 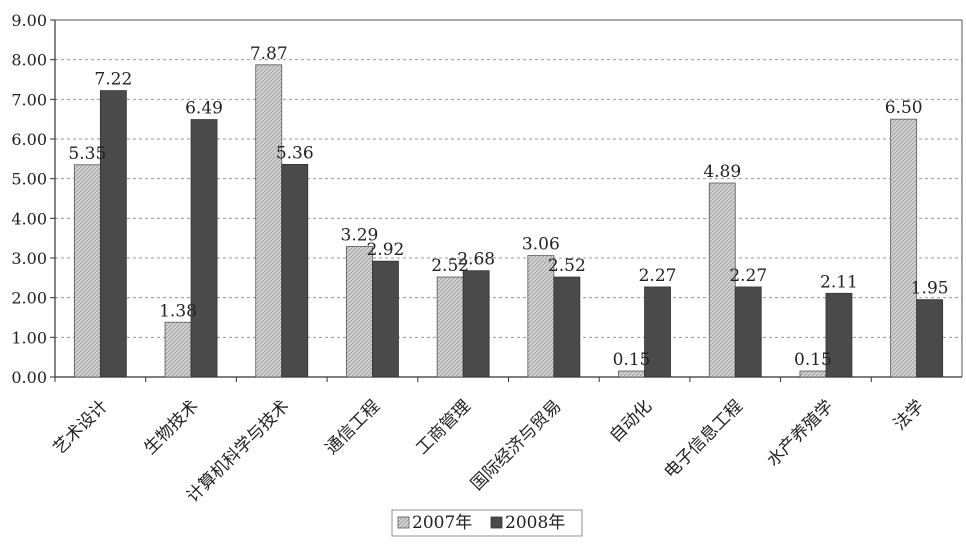 What do you see at coordinates (904, 108) in the screenshot?
I see `data-label: 6.50` at bounding box center [904, 108].